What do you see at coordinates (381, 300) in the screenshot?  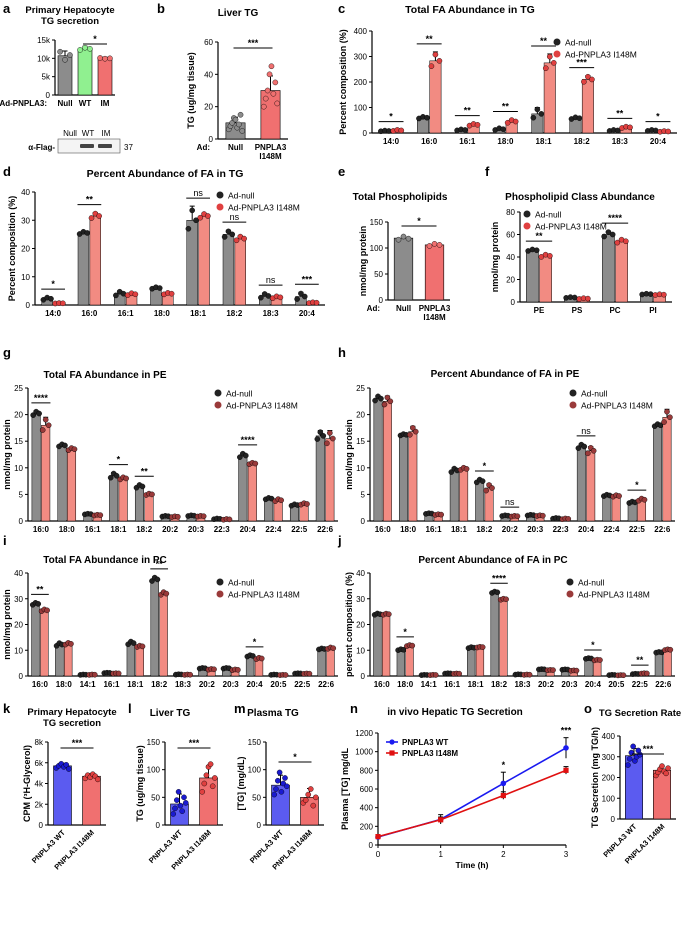 I see `panel-e-ytick-label: 0` at bounding box center [381, 300].